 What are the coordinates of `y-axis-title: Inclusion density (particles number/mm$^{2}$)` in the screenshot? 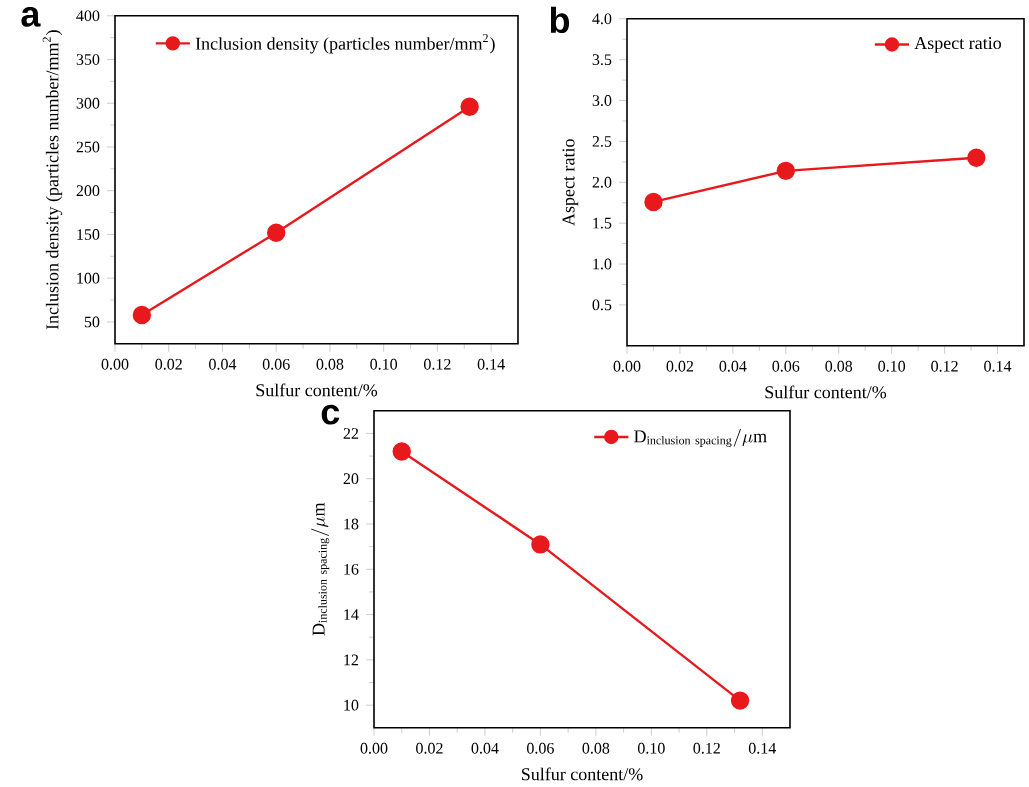 It's located at (52, 180).